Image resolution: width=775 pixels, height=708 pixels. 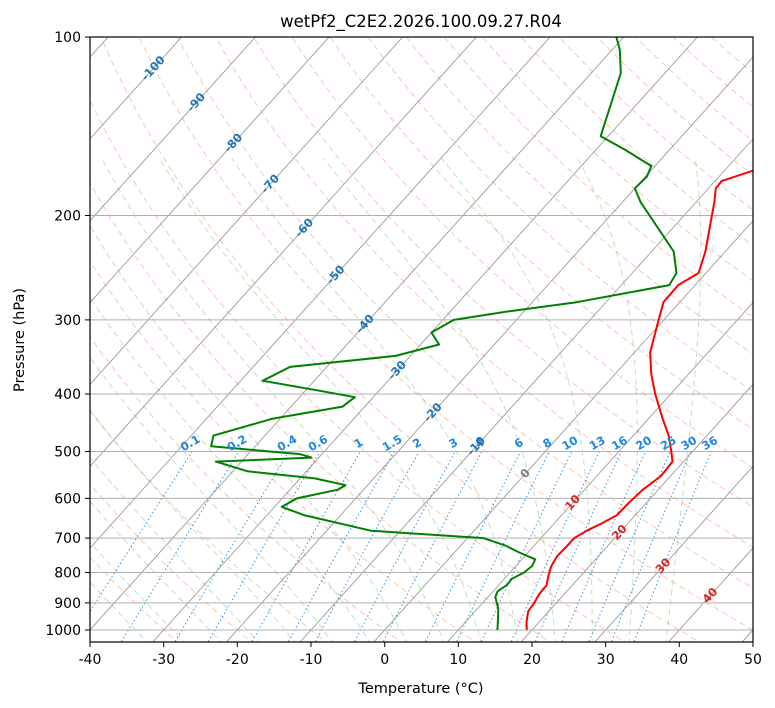 What do you see at coordinates (311, 660) in the screenshot?
I see `x-tick-label: -10` at bounding box center [311, 660].